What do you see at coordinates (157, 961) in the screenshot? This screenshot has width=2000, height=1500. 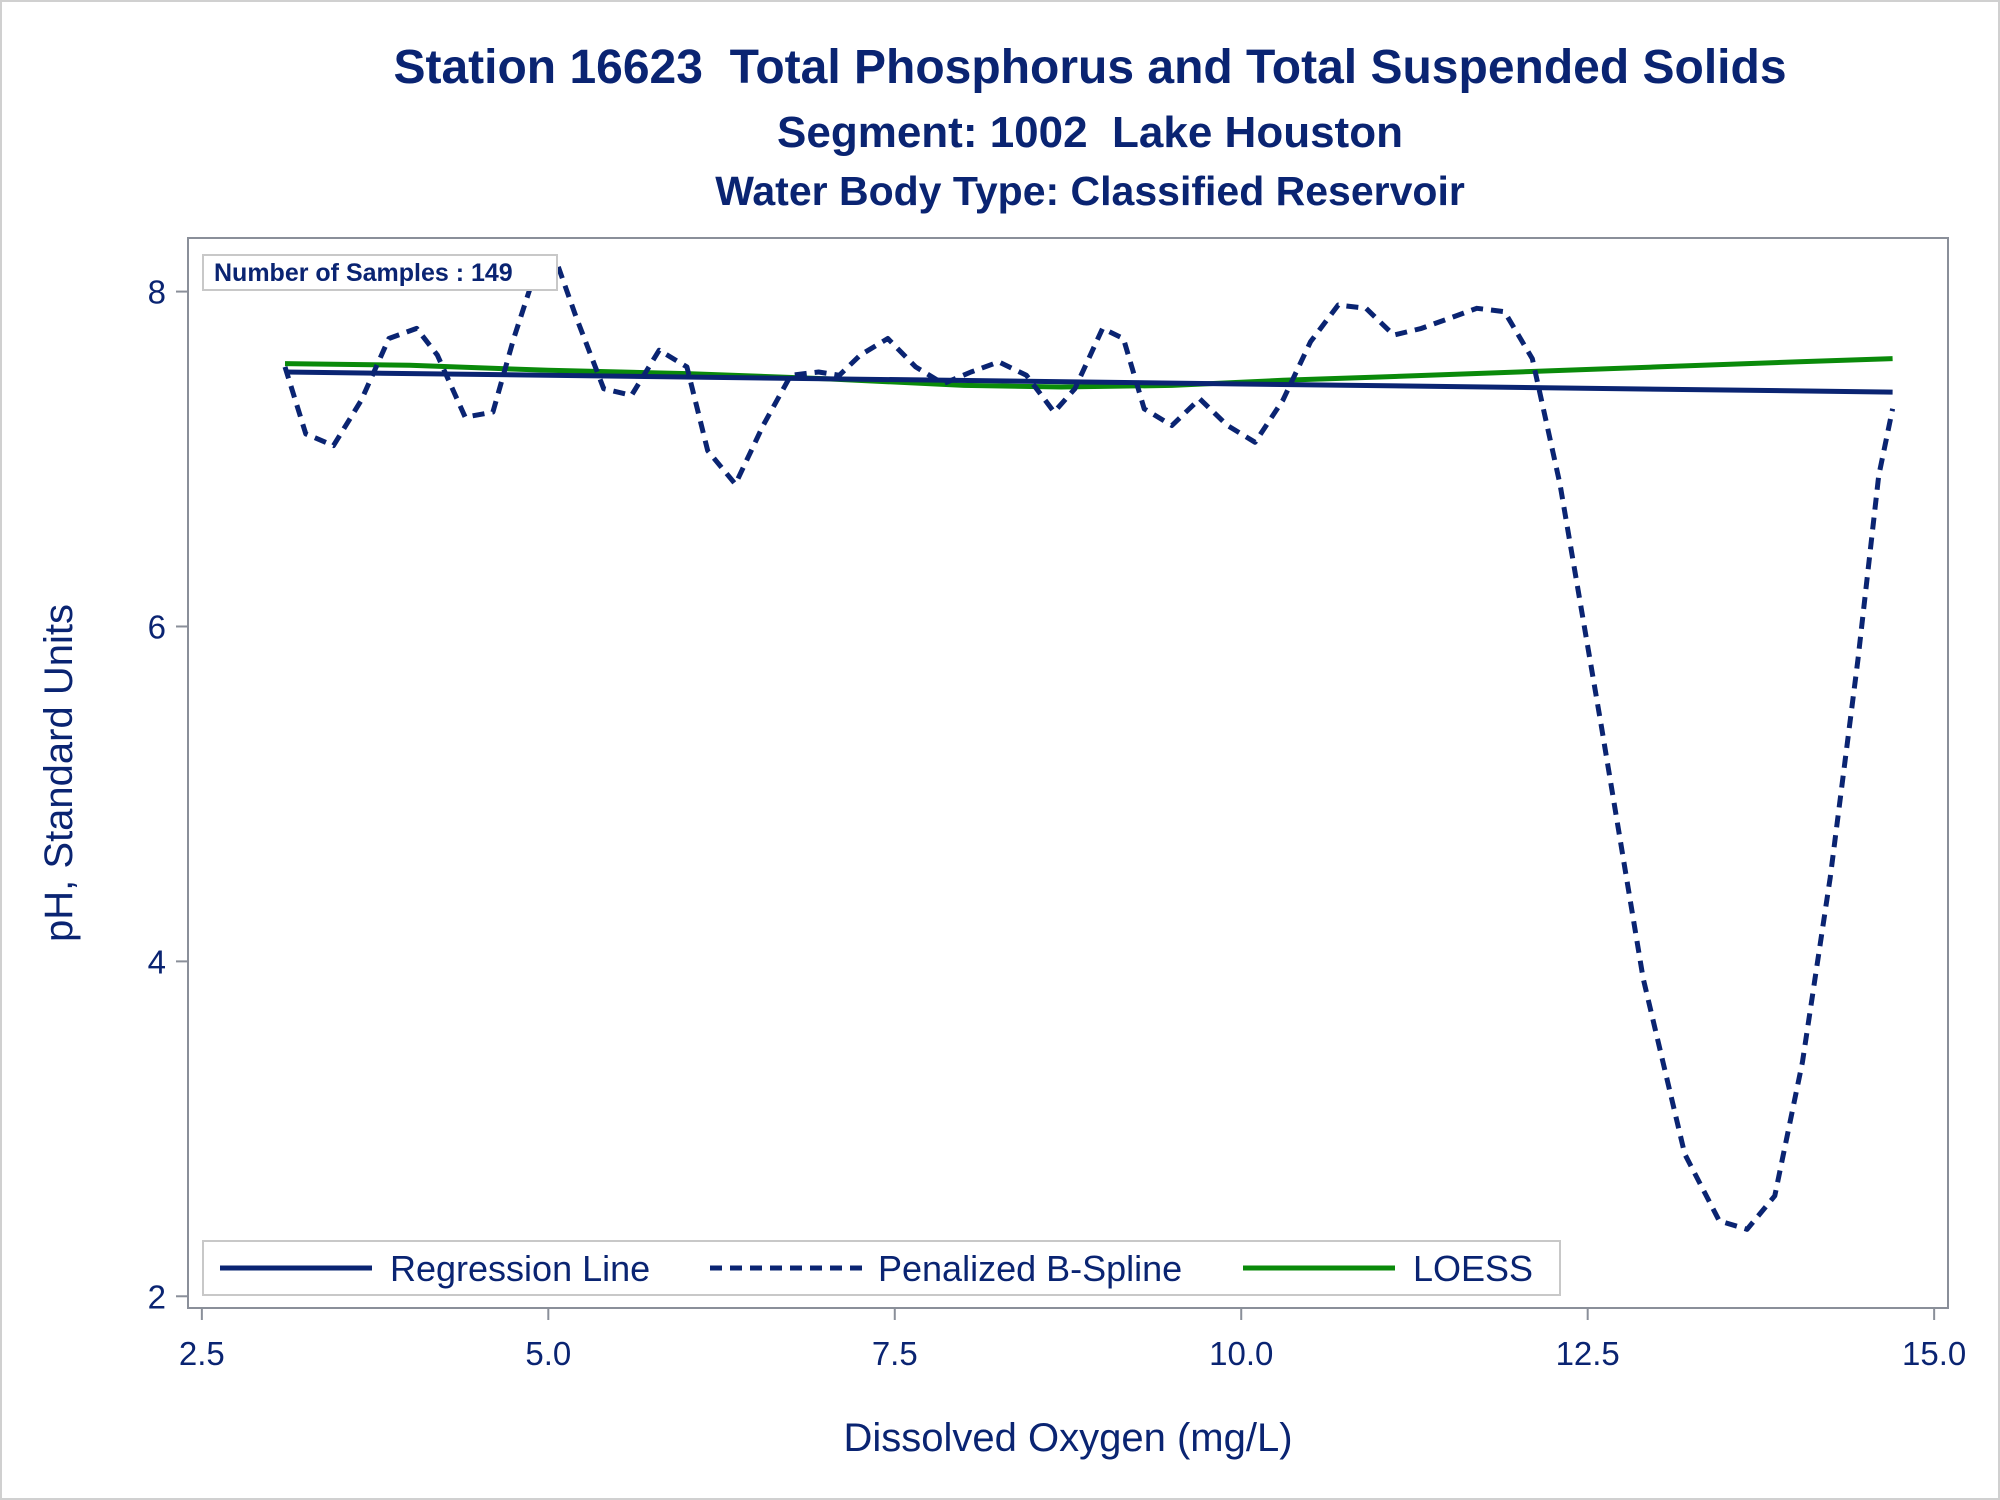 I see `y-tick-label: 4` at bounding box center [157, 961].